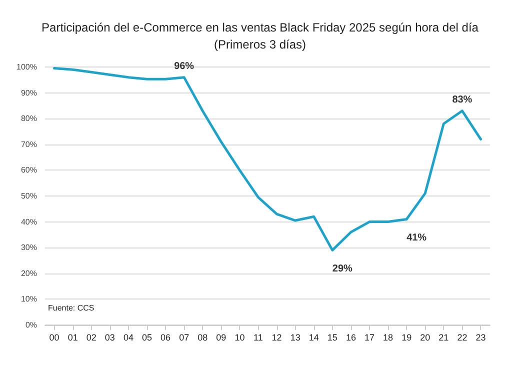 The height and width of the screenshot is (367, 520). Describe the element at coordinates (425, 337) in the screenshot. I see `x-tick-label: 20` at that location.